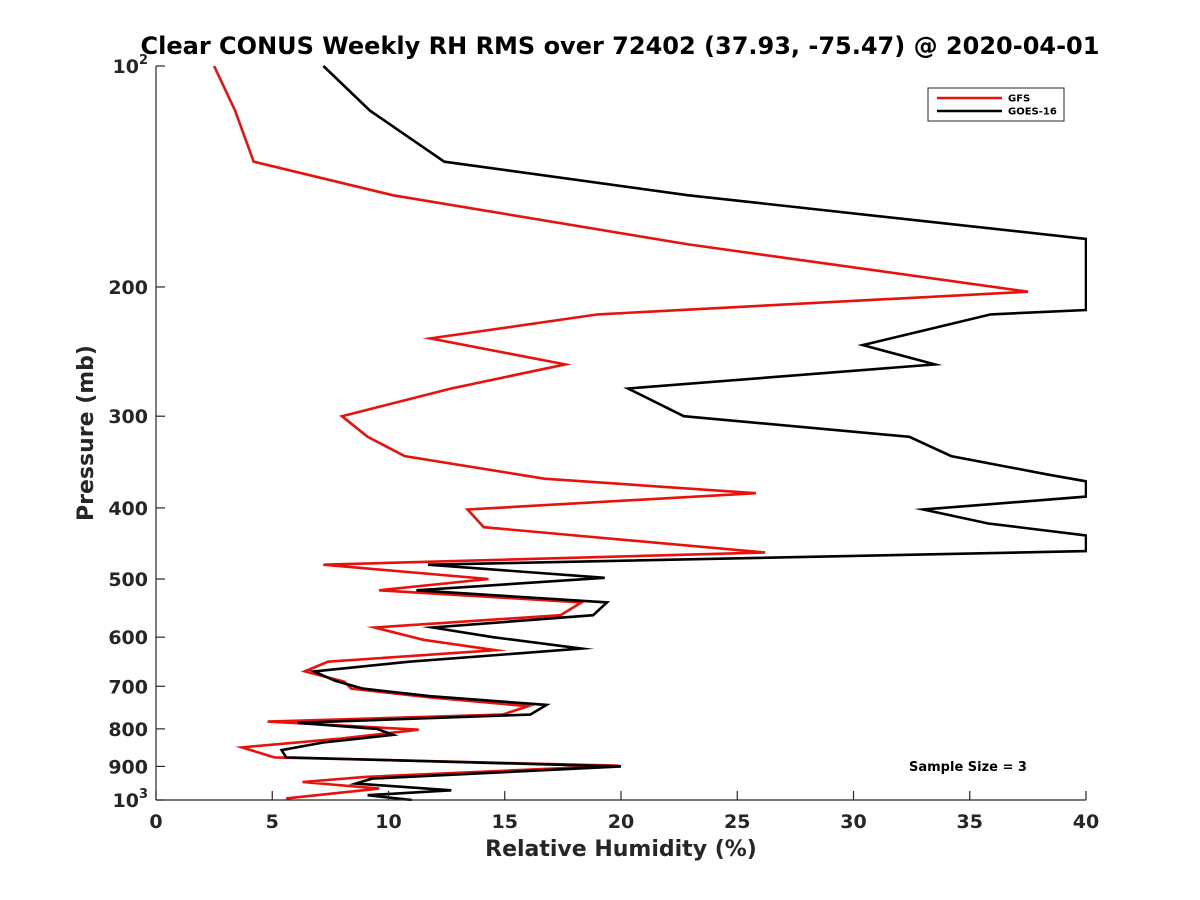 The width and height of the screenshot is (1200, 900). What do you see at coordinates (970, 822) in the screenshot?
I see `x-tick-label: 35` at bounding box center [970, 822].